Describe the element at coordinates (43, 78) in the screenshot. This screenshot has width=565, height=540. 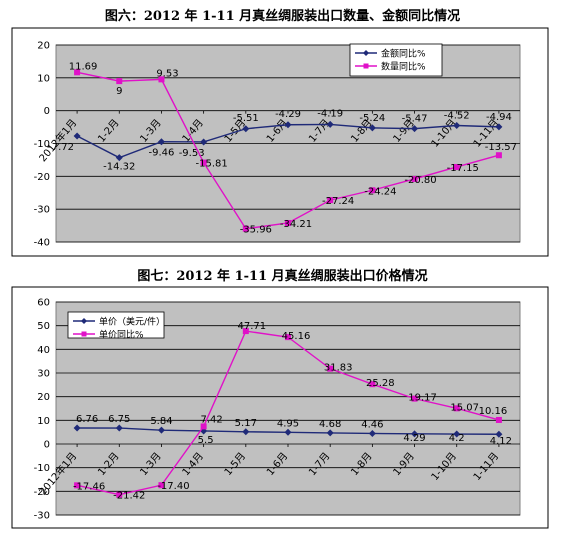
I see `chart1-y-tick-label: 10` at that location.